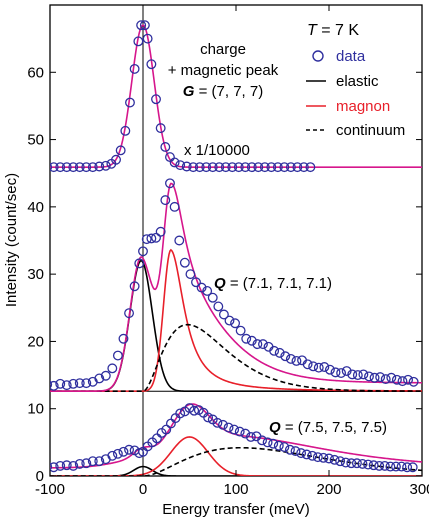  Describe the element at coordinates (334, 427) in the screenshot. I see `q-low-value: = (7.5, 7.5, 7.5)` at that location.